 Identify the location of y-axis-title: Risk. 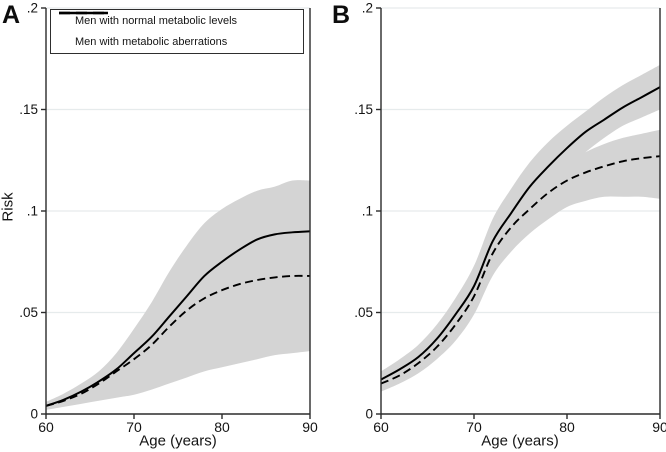
(8, 207).